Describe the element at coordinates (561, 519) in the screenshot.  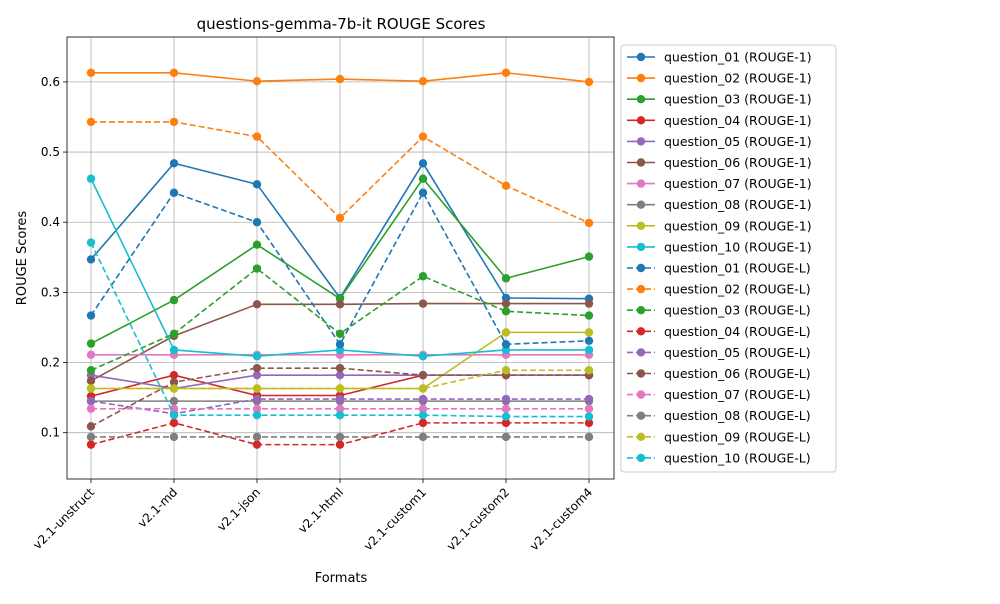
I see `x-tick-label: v2.1-custom4` at that location.